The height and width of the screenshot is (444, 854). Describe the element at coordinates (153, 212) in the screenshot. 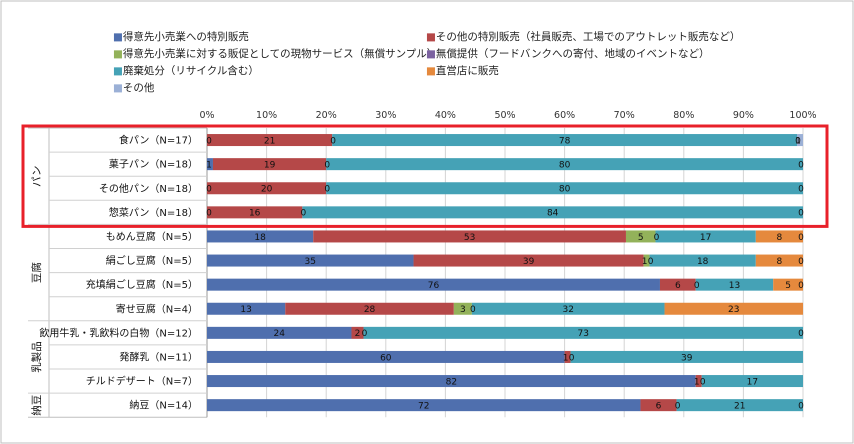

I see `category-label: 惣菜パン（N=18）` at that location.